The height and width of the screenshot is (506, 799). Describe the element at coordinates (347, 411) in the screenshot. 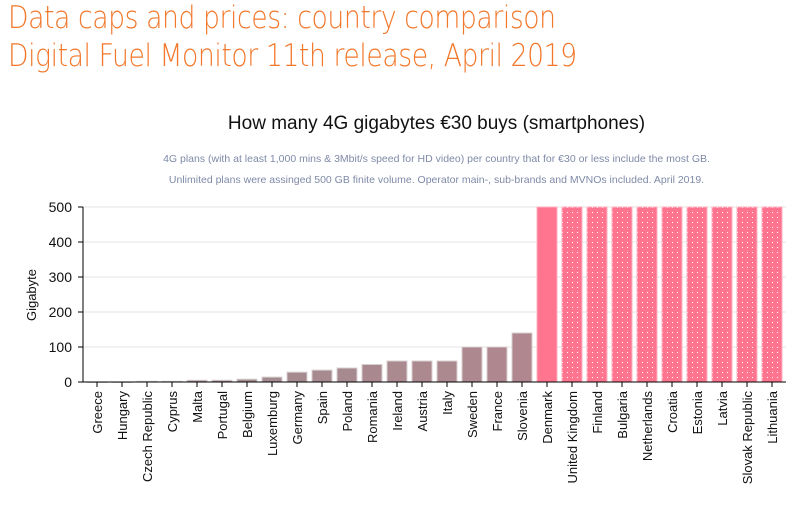

I see `x-tick-label: Poland` at that location.